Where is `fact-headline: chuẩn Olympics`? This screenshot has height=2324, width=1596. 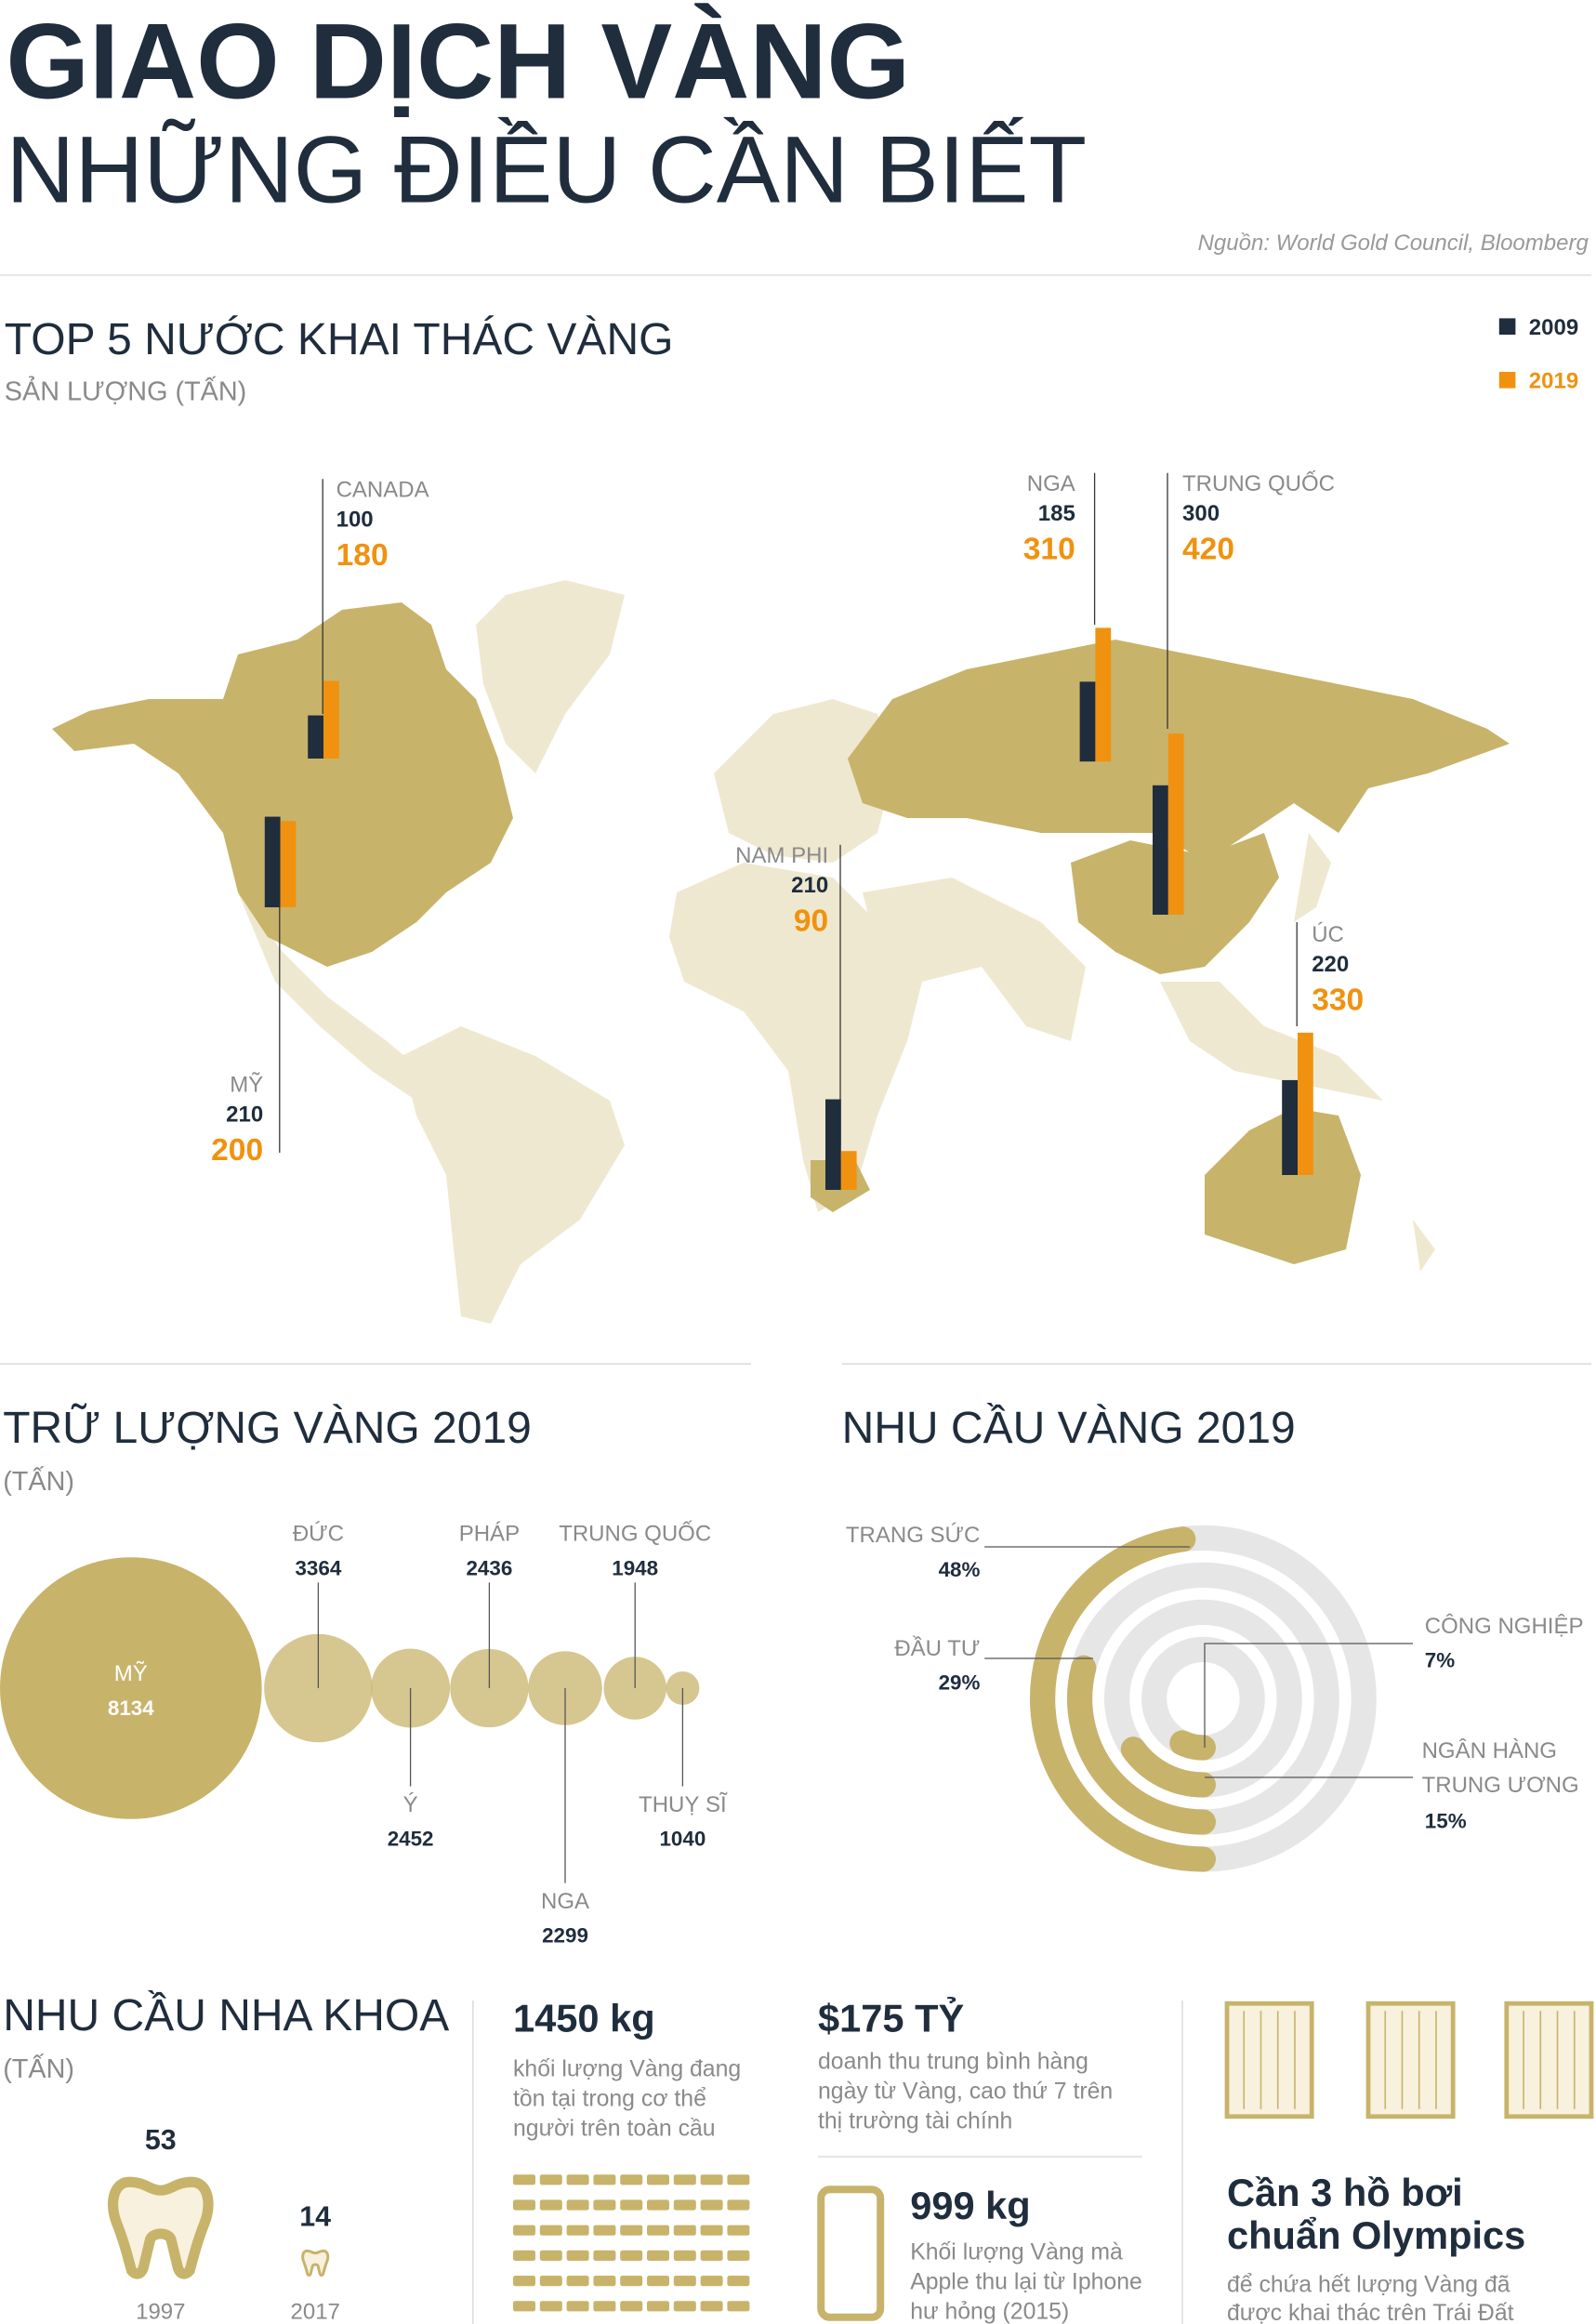
fact-headline: chuẩn Olympics is located at coordinates (1376, 2235).